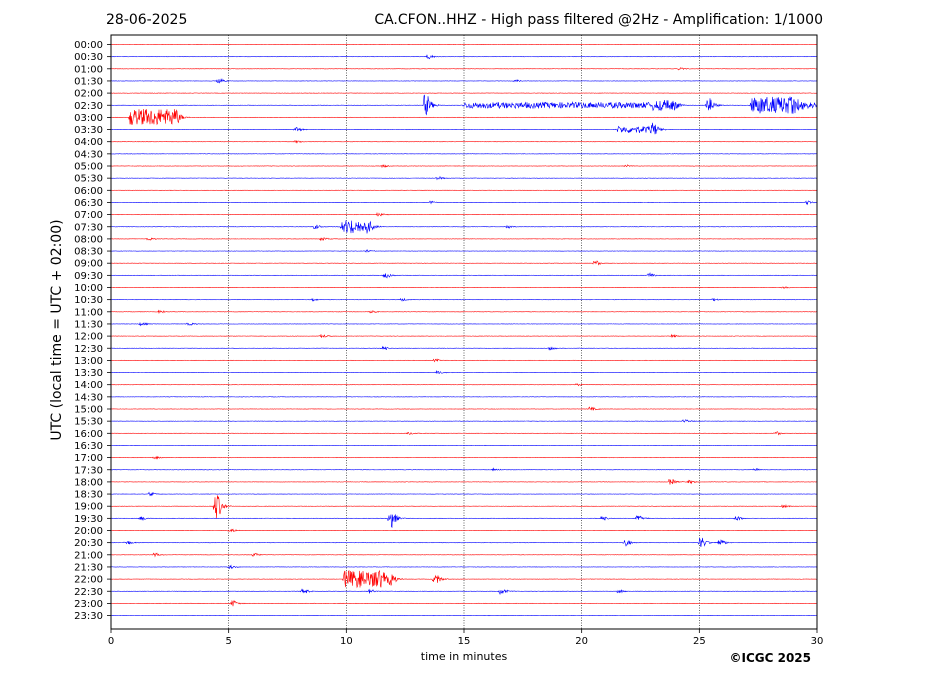 The width and height of the screenshot is (927, 696). What do you see at coordinates (57, 330) in the screenshot?
I see `y-axis-label-text: UTC (local time = UTC + 02:00)` at bounding box center [57, 330].